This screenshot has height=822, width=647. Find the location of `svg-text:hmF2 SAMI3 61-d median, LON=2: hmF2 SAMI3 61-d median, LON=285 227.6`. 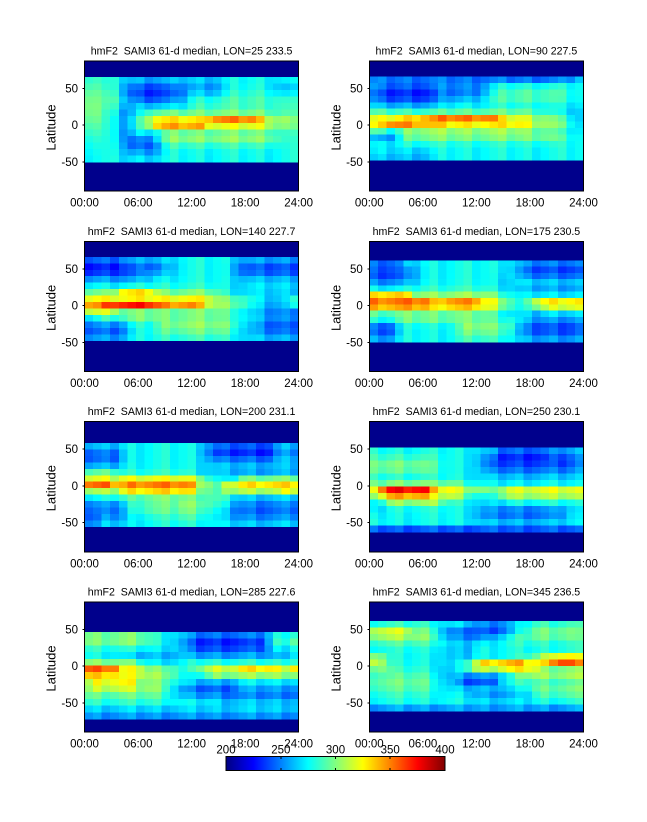

svg-text:hmF2 SAMI3 61-d median, LON=2: hmF2 SAMI3 61-d median, LON=285 227.6 is located at coordinates (192, 593).